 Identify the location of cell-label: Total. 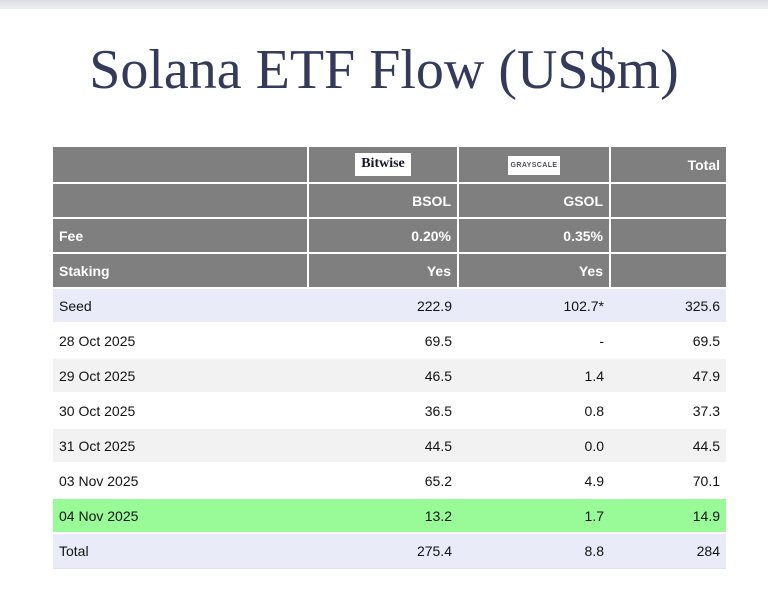
(180, 551).